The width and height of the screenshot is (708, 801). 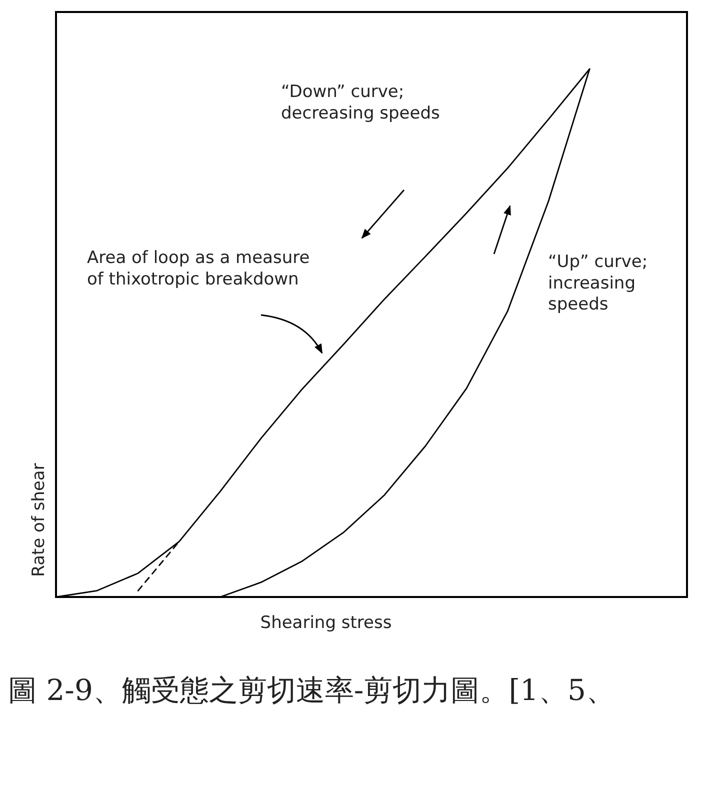 What do you see at coordinates (598, 283) in the screenshot?
I see `annotation: “Up” curve; increasing speeds` at bounding box center [598, 283].